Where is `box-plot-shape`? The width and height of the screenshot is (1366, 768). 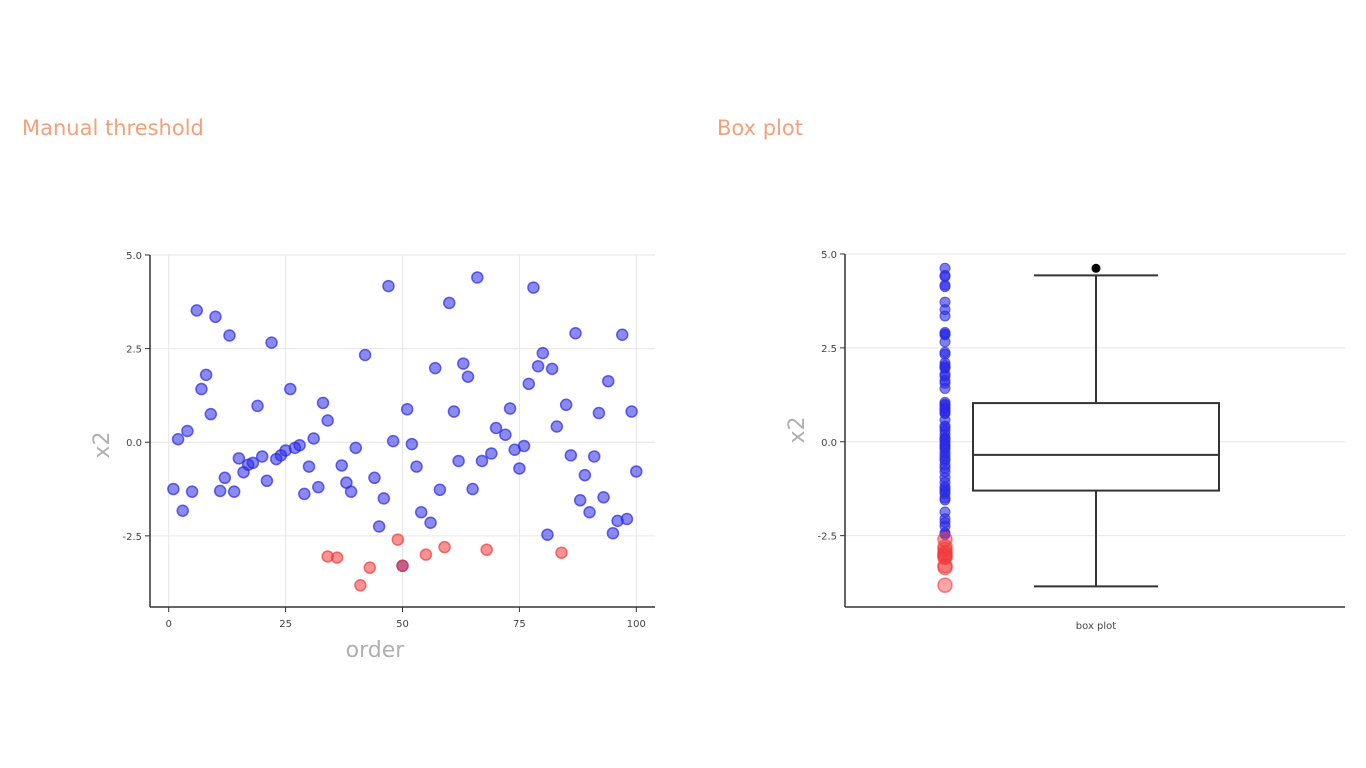 box-plot-shape is located at coordinates (1096, 425).